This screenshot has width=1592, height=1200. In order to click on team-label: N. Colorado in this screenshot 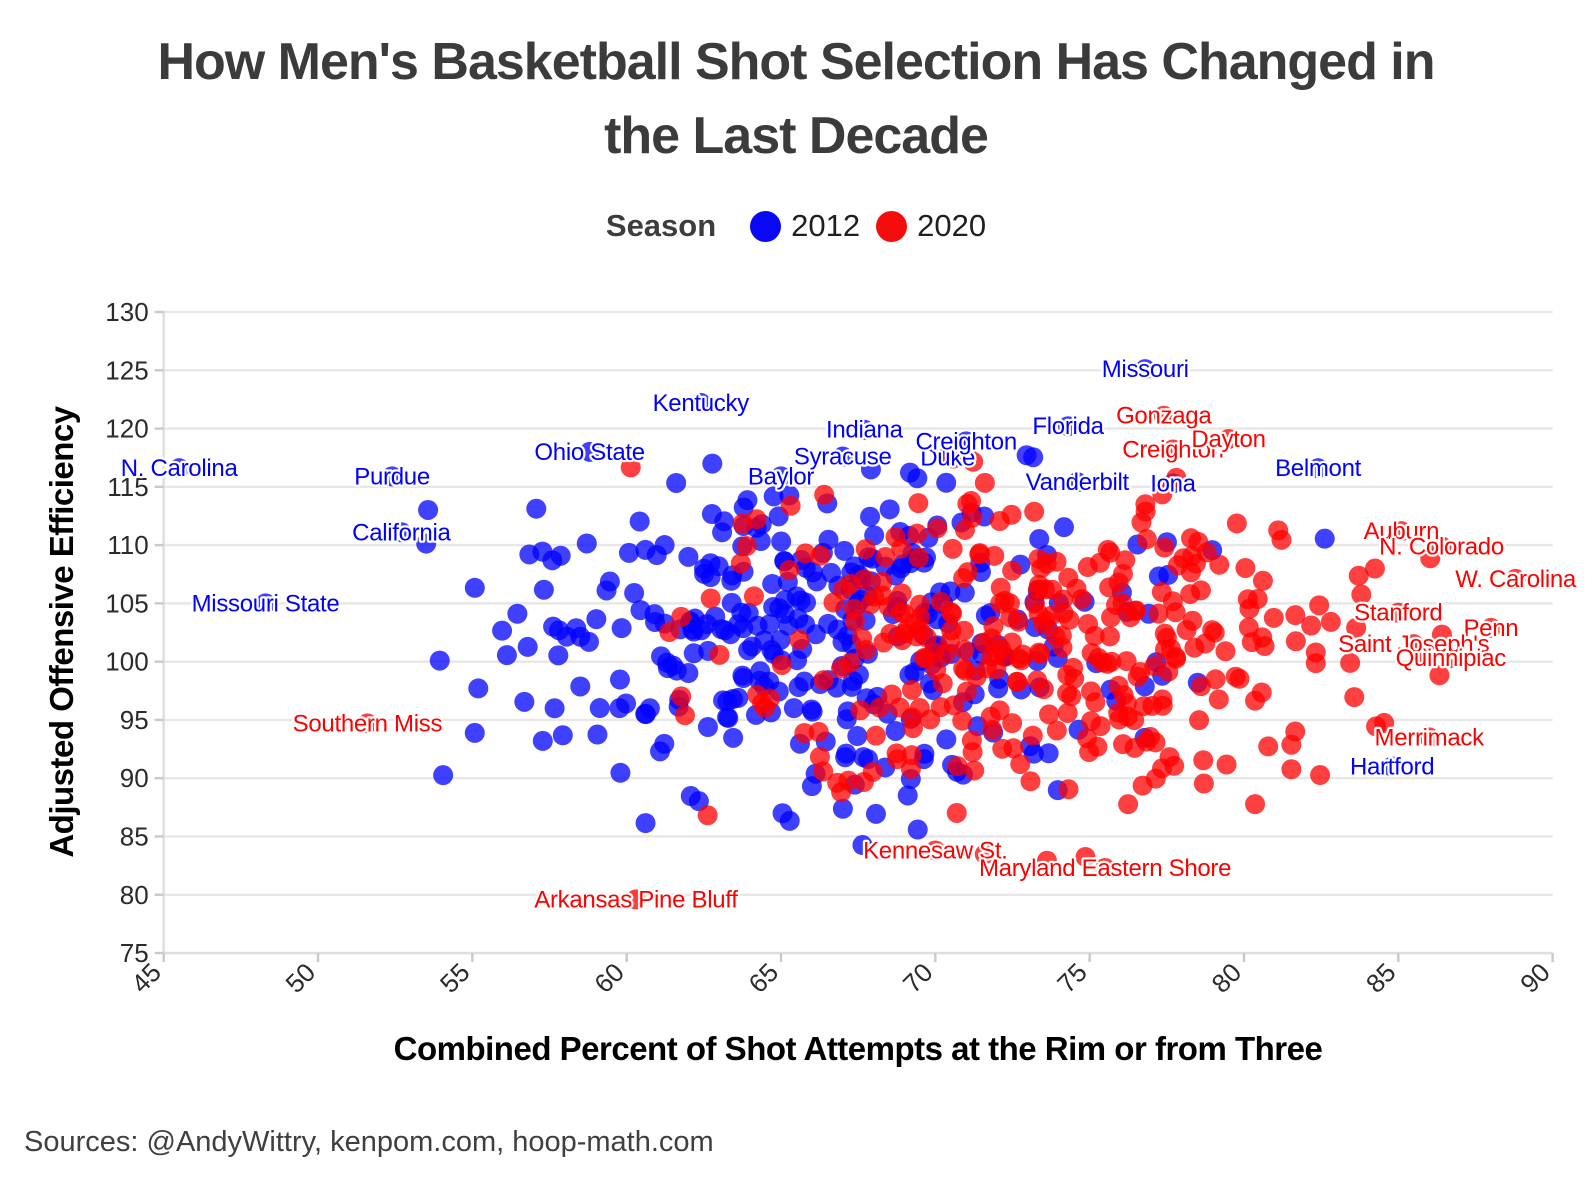, I will do `click(1441, 546)`.